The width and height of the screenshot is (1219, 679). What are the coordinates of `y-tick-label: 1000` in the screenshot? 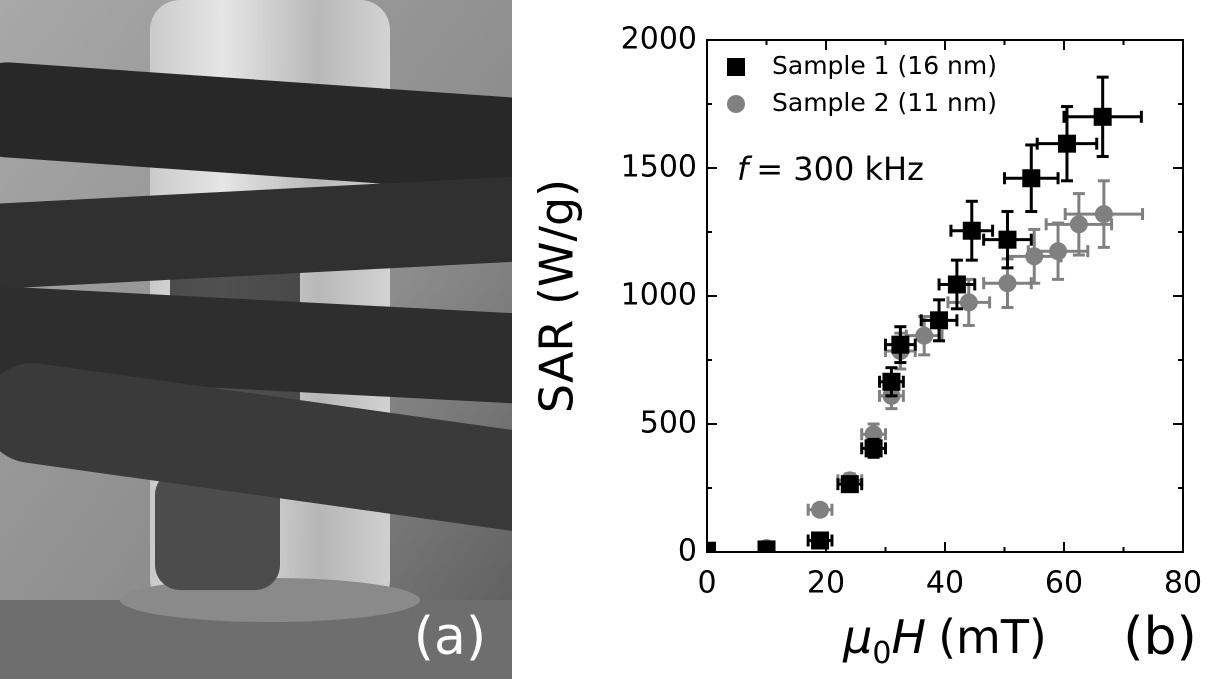 It's located at (659, 295).